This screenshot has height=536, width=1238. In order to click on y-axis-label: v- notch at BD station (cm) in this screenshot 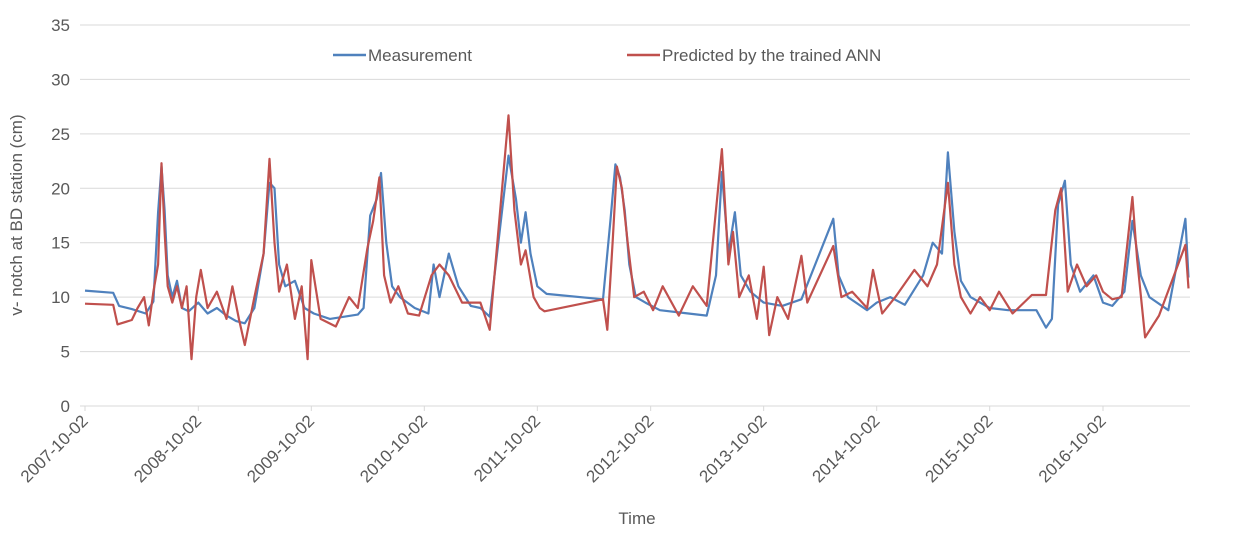, I will do `click(16, 214)`.